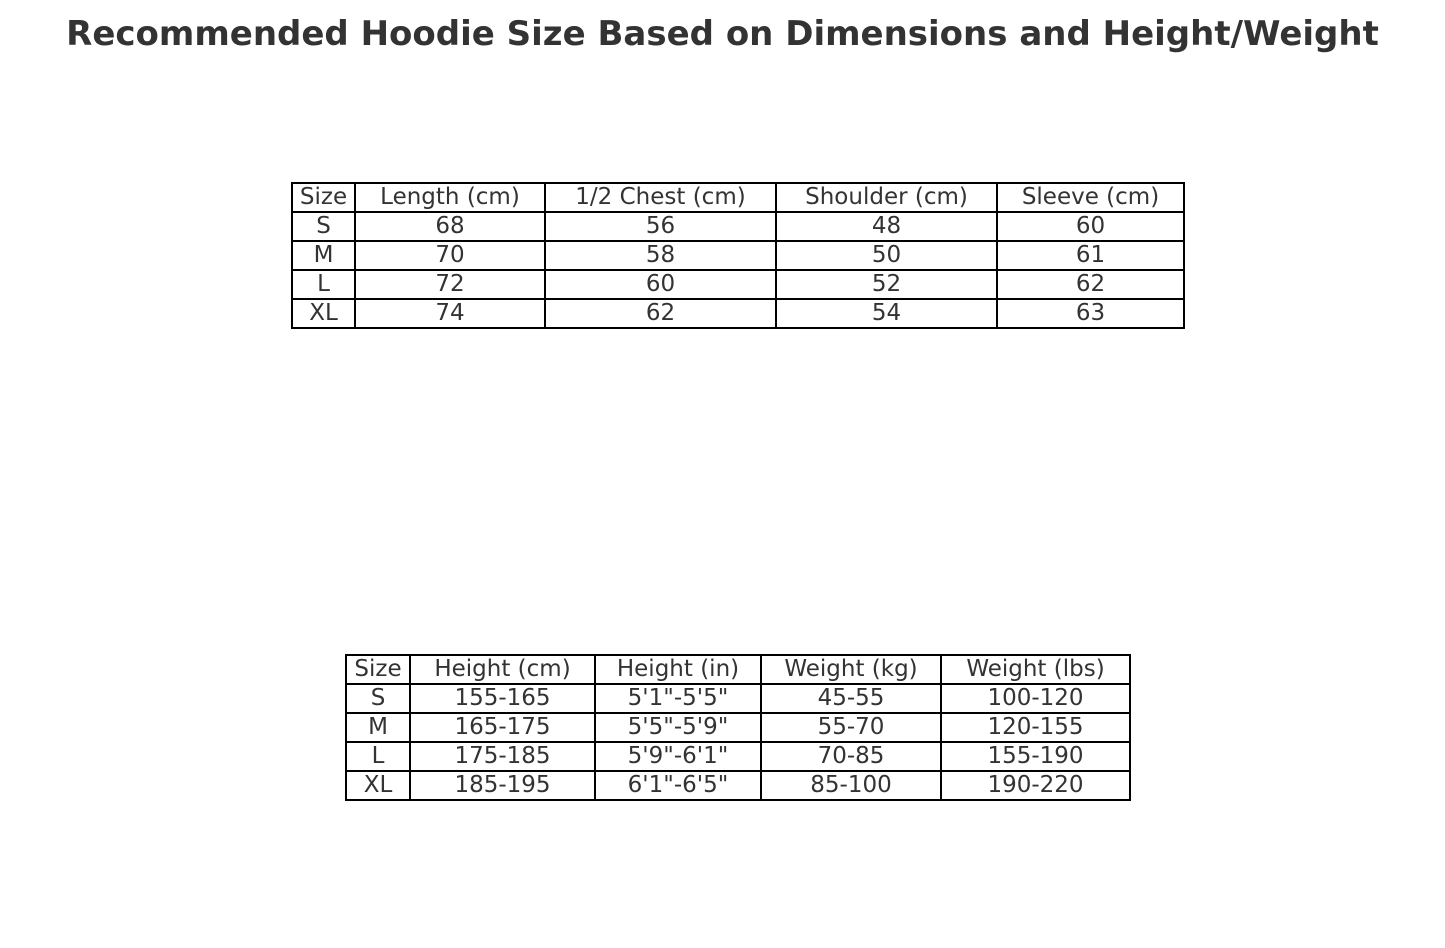 This screenshot has width=1445, height=948. I want to click on table-cell: 175-185, so click(502, 756).